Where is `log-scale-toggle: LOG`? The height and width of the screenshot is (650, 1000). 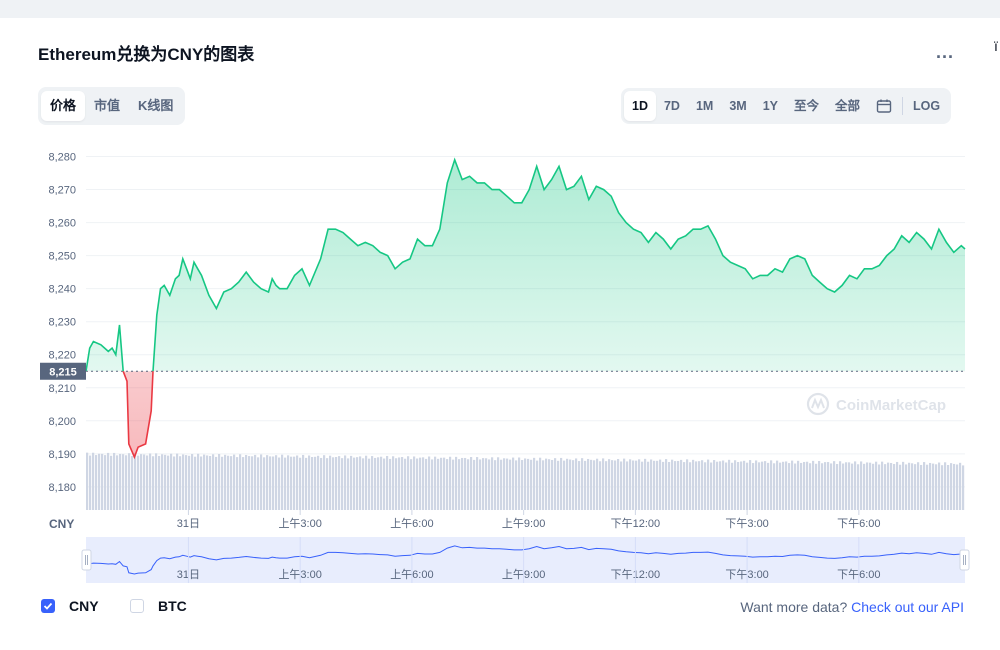
log-scale-toggle: LOG is located at coordinates (927, 106).